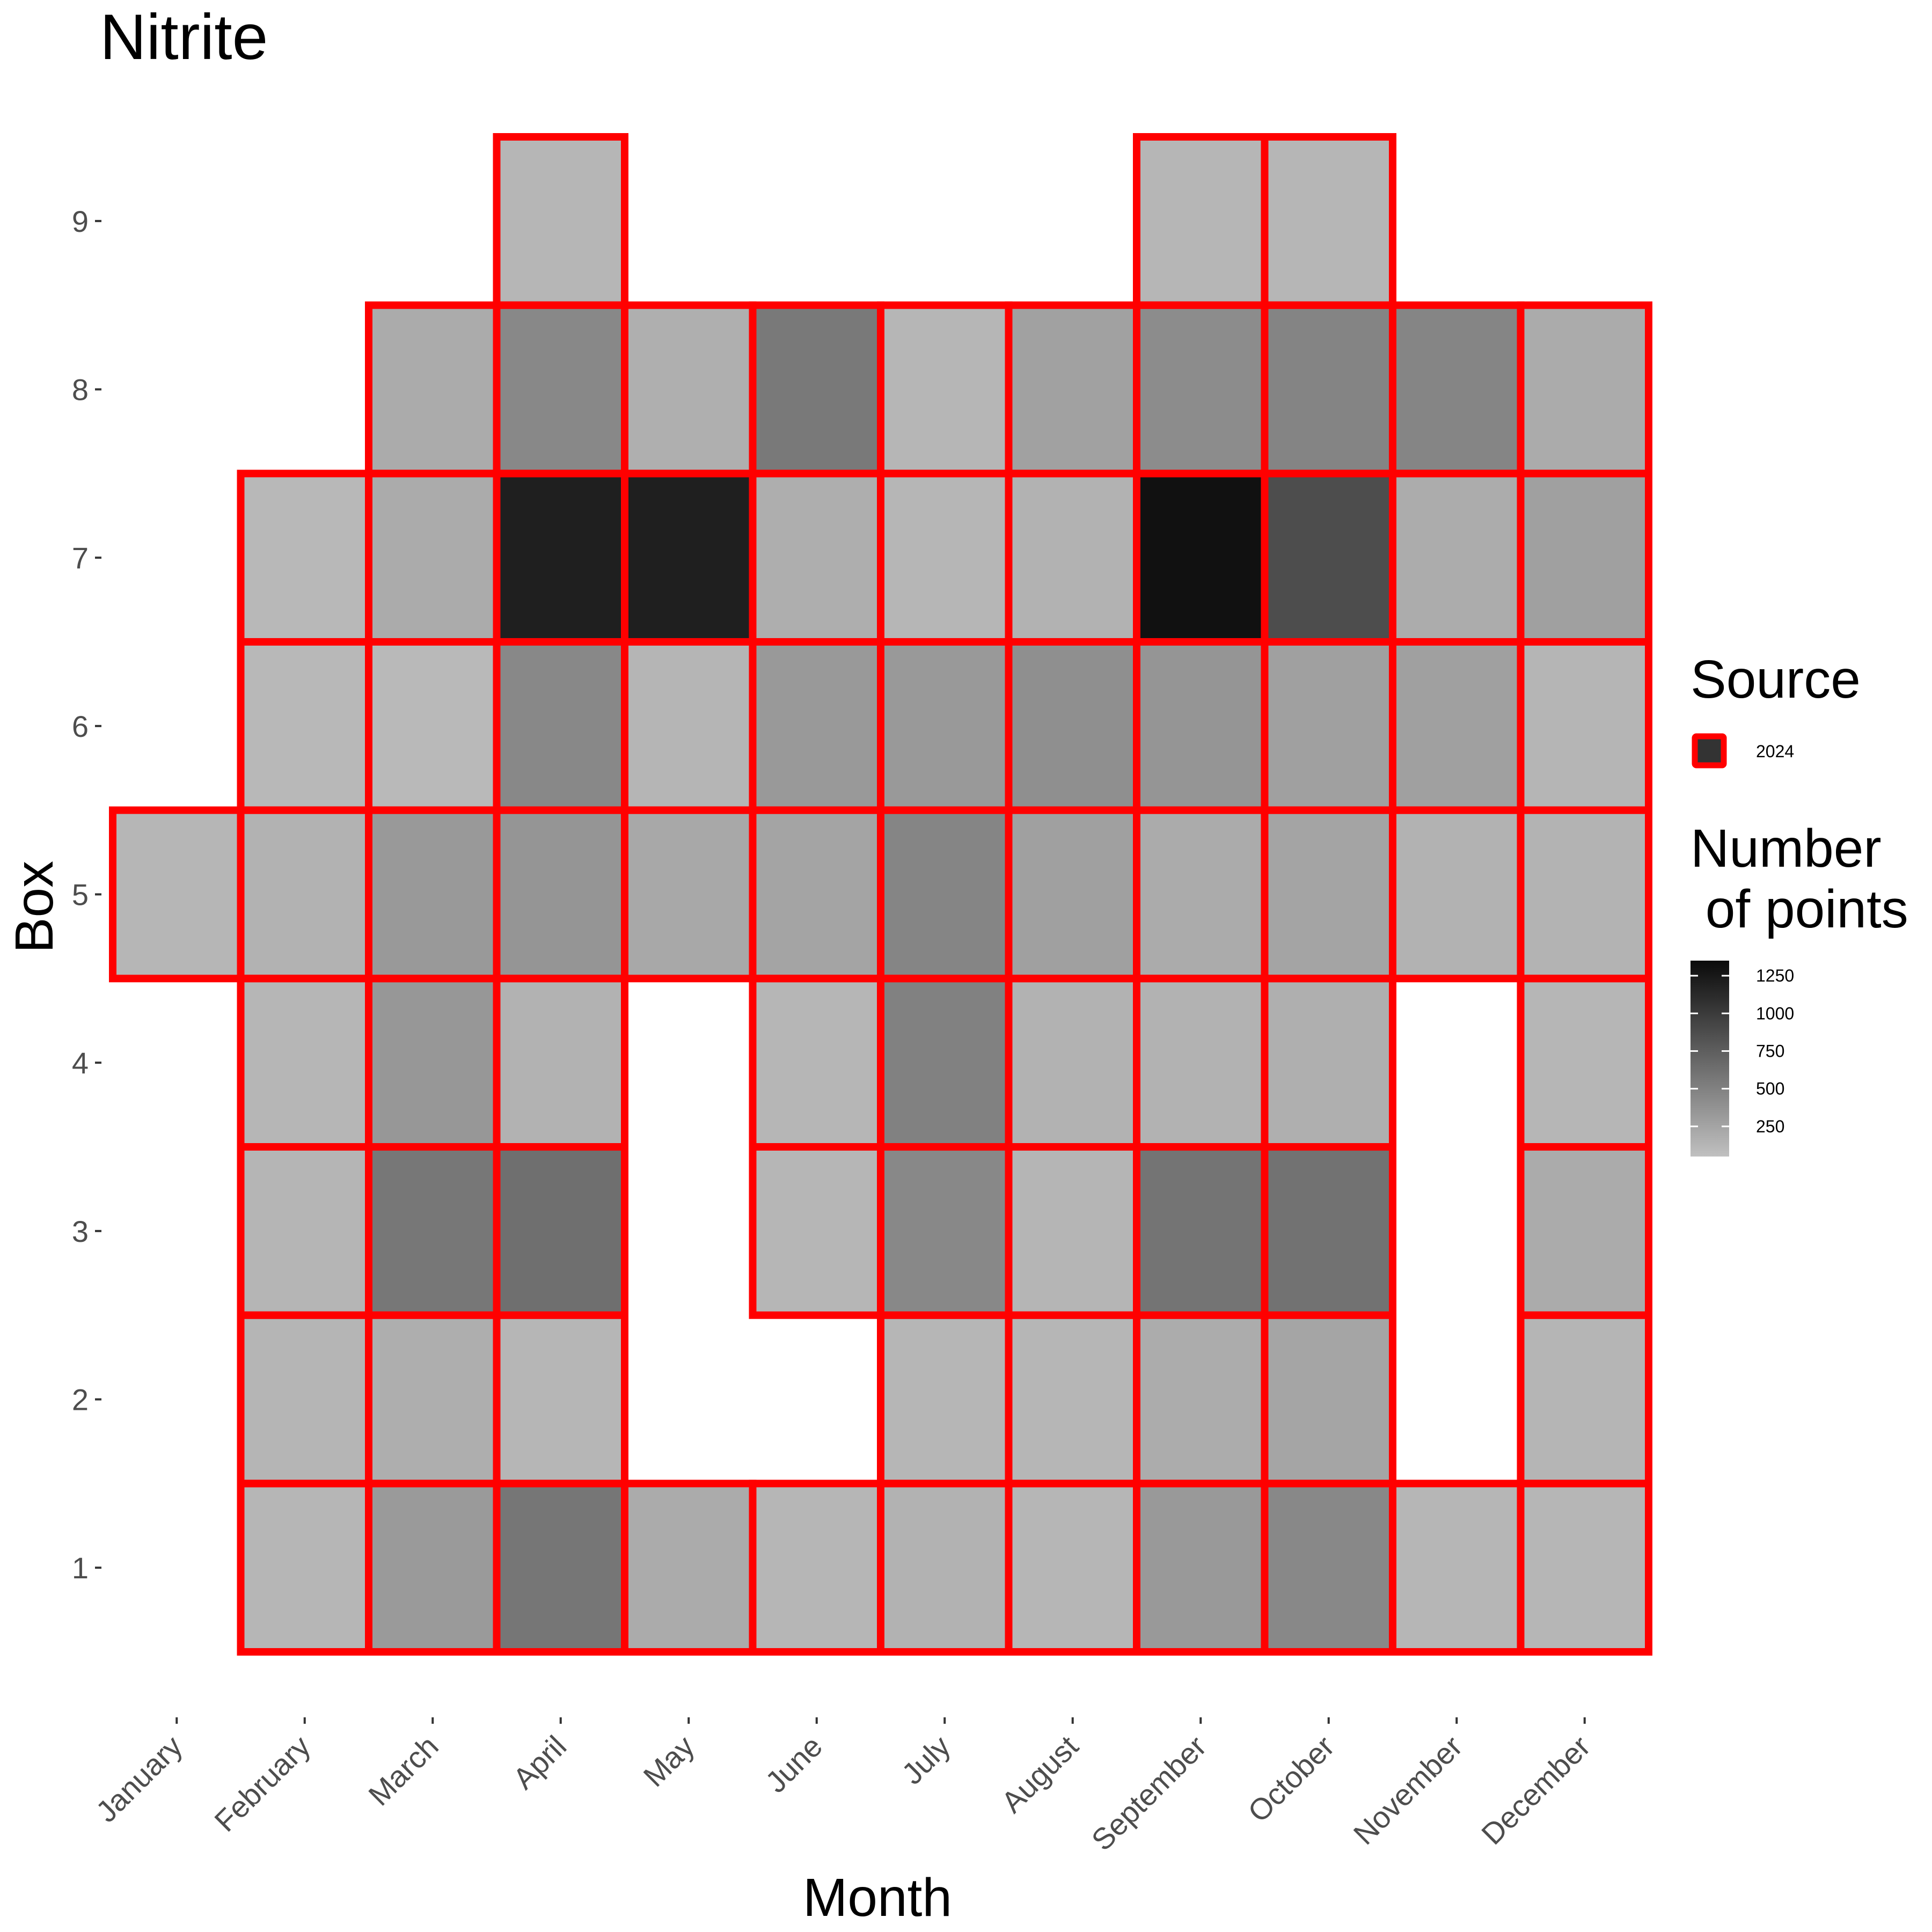  I want to click on colorbar-tick-label: 1000, so click(1775, 1013).